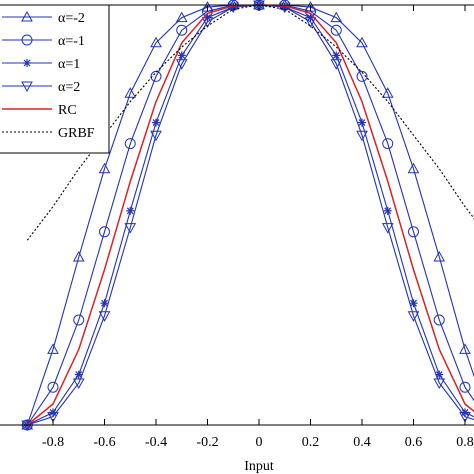  I want to click on legend-entry: α=2, so click(41, 87).